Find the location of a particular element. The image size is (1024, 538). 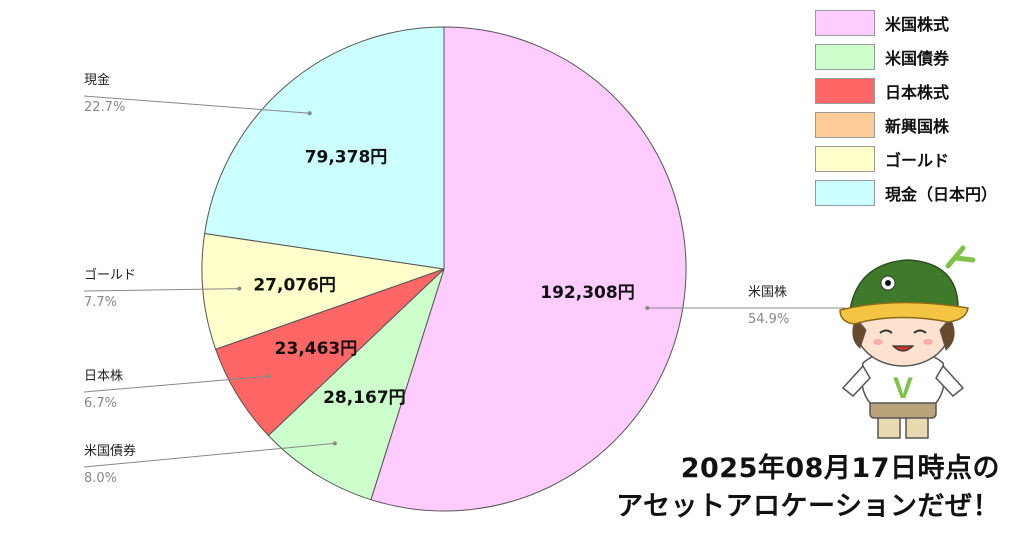

pie-slice-us_bond is located at coordinates (356, 384).